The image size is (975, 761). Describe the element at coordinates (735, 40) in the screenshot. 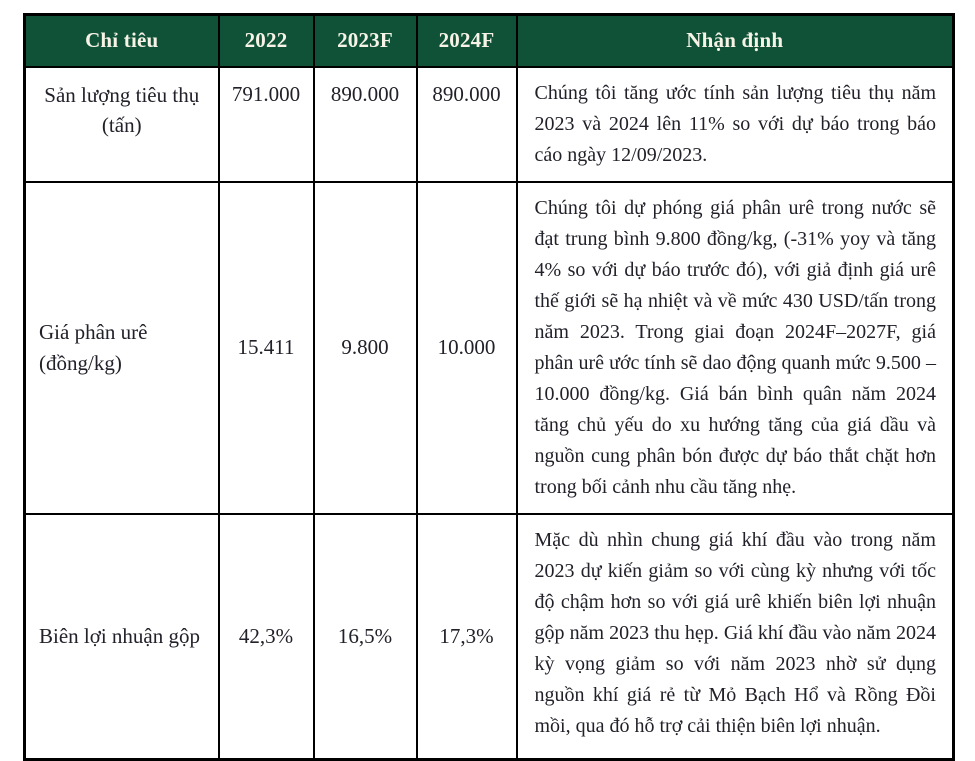

I see `column-header-comment: Nhận định` at that location.